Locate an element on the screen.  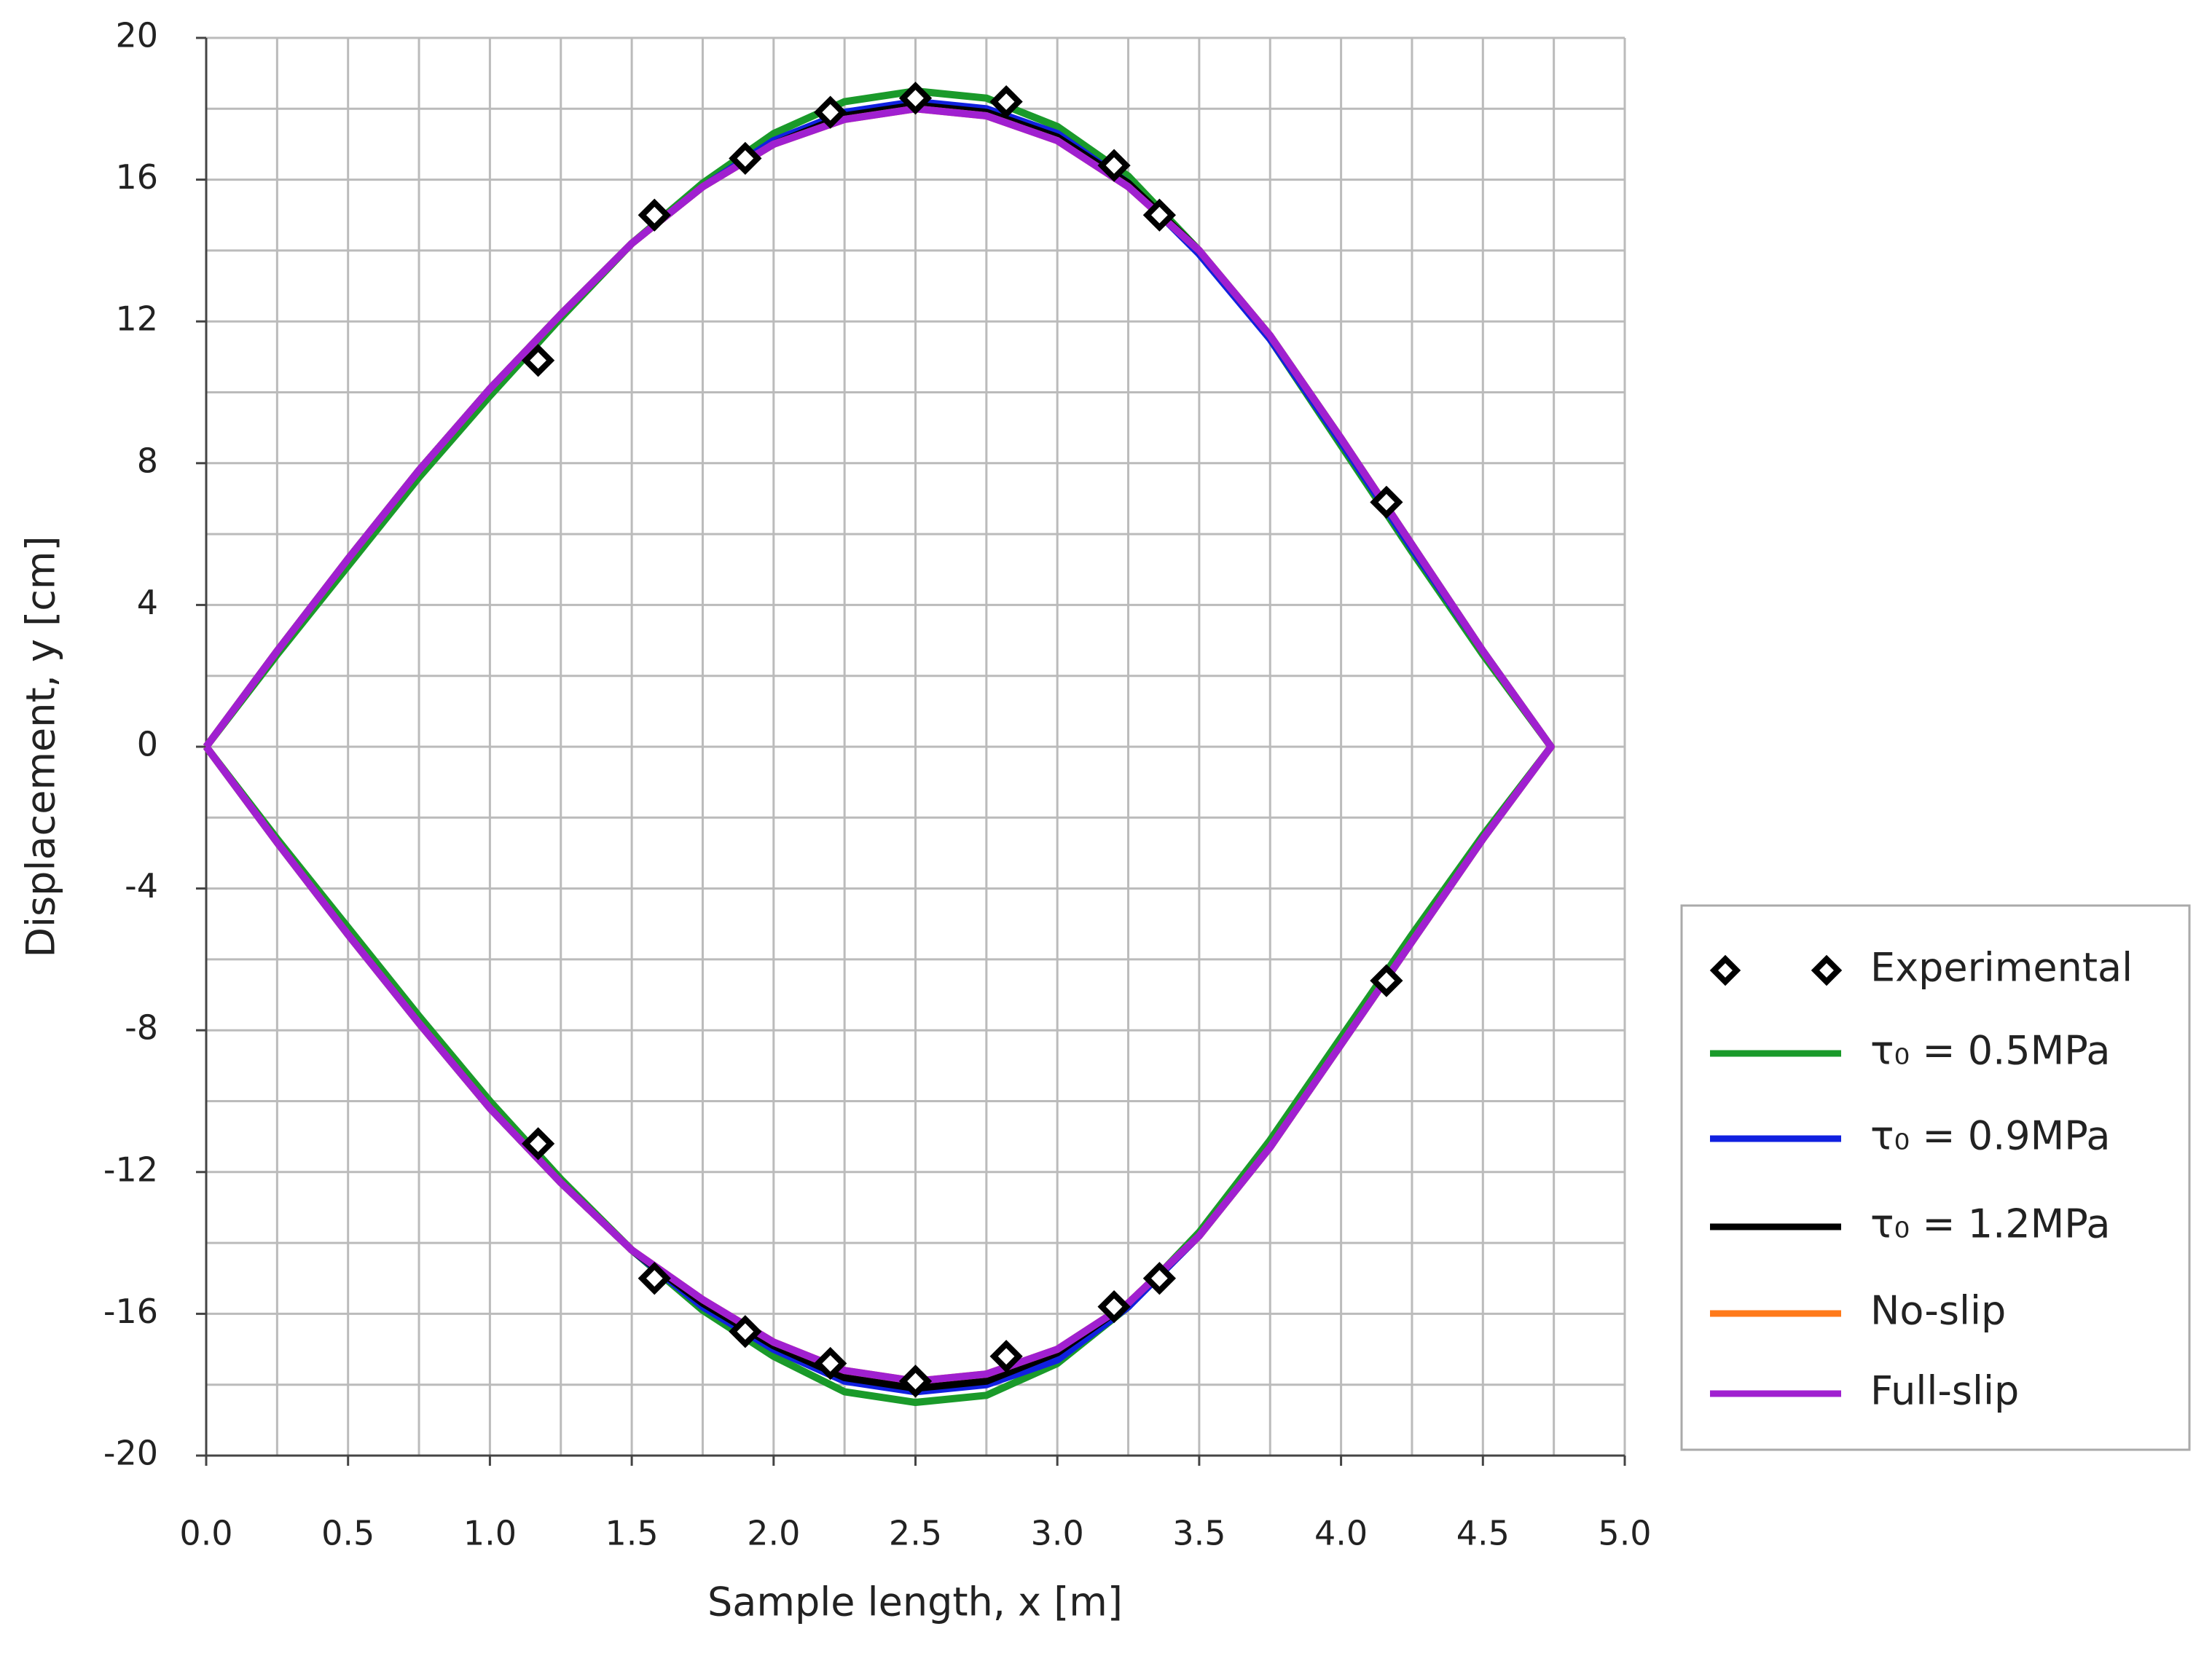
legend-label: No-slip is located at coordinates (1938, 1311).